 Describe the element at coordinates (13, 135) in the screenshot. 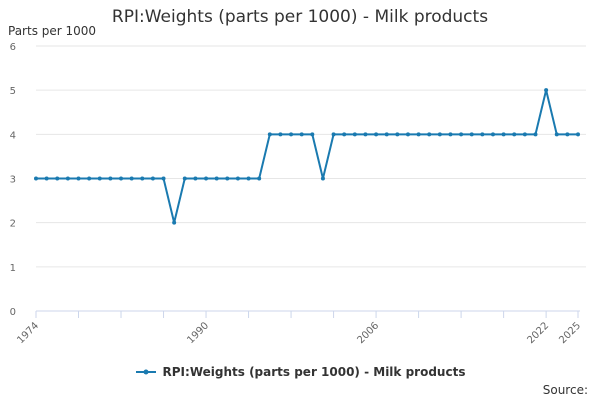

I see `y-tick-label: 4` at that location.